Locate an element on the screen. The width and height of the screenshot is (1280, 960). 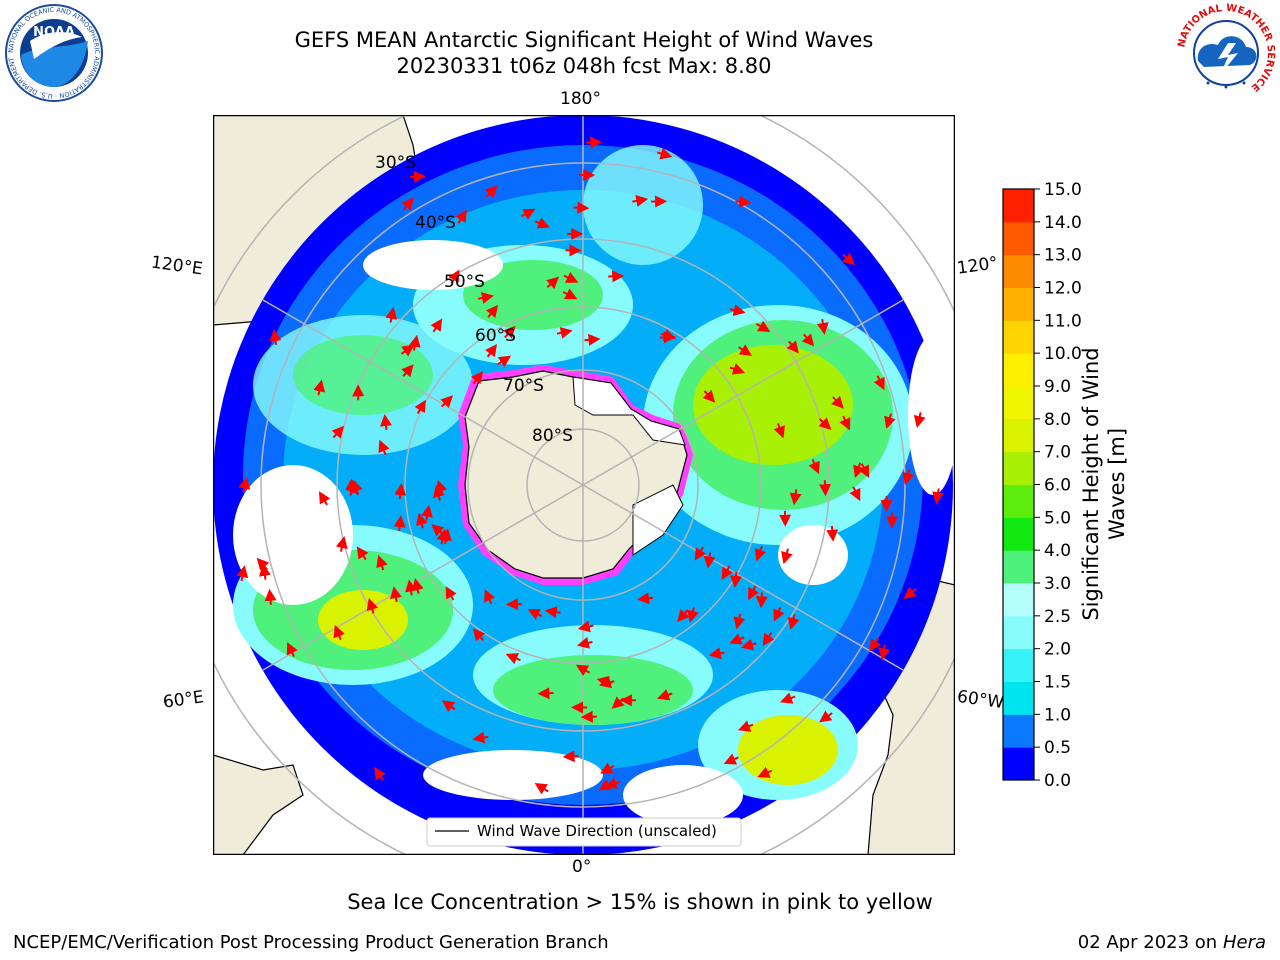
colorbar-tick-label: 9.0 is located at coordinates (1057, 387).